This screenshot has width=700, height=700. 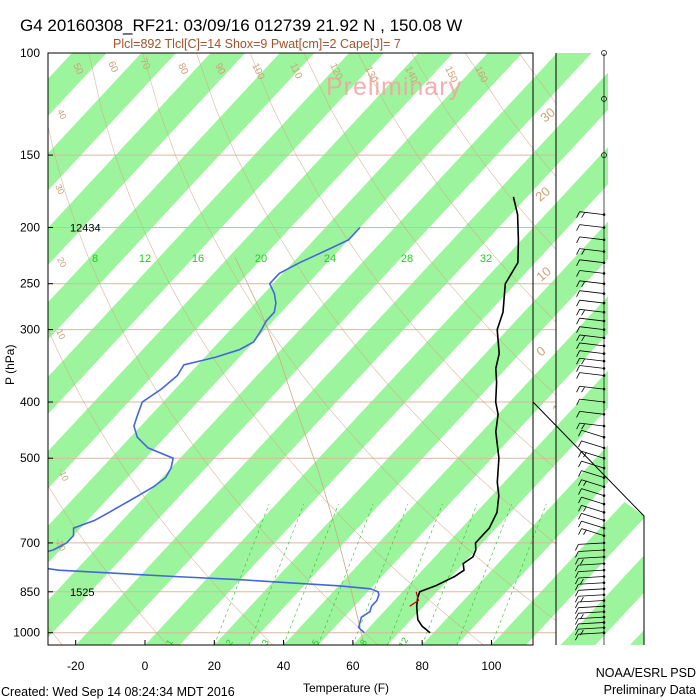 I want to click on pressure-tick-label: 100, so click(x=30, y=53).